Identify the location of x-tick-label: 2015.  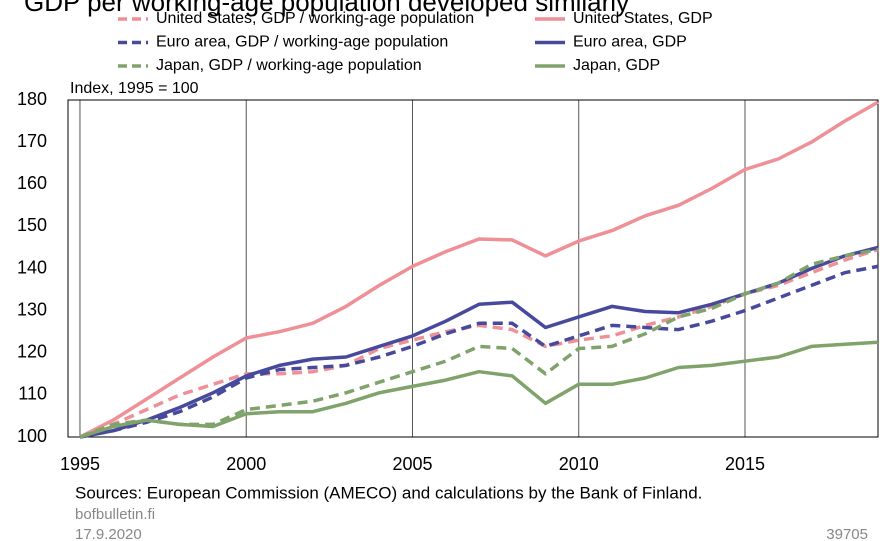
(745, 464).